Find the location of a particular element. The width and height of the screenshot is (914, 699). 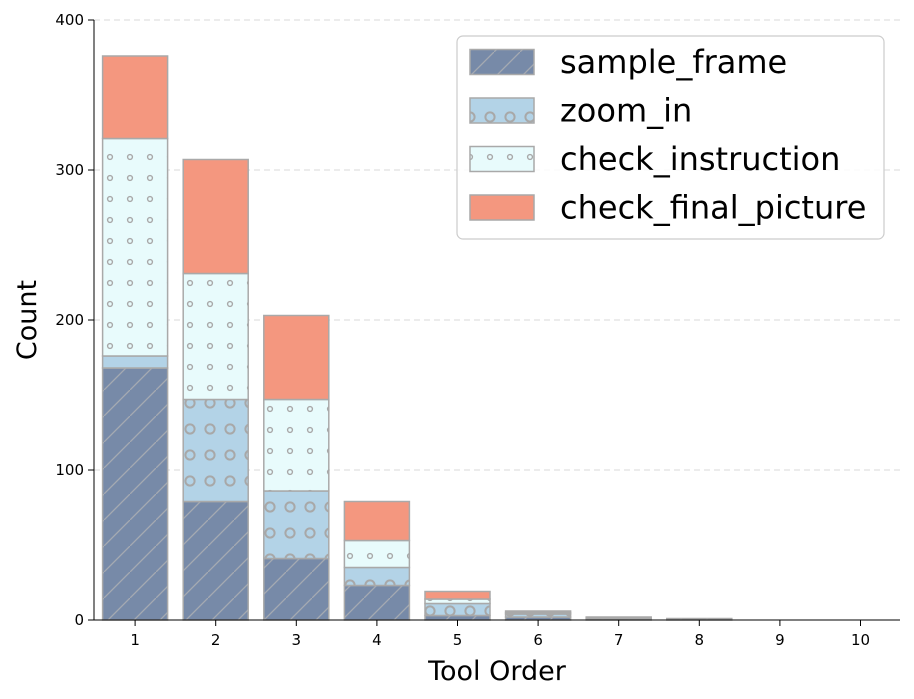

x-tick-label: 9 is located at coordinates (780, 640).